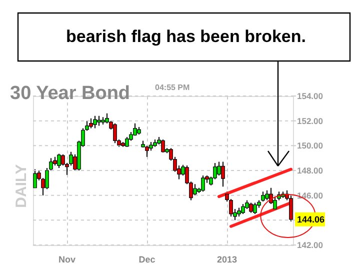 The width and height of the screenshot is (359, 277). Describe the element at coordinates (310, 245) in the screenshot. I see `y-tick-label: 142.00` at that location.